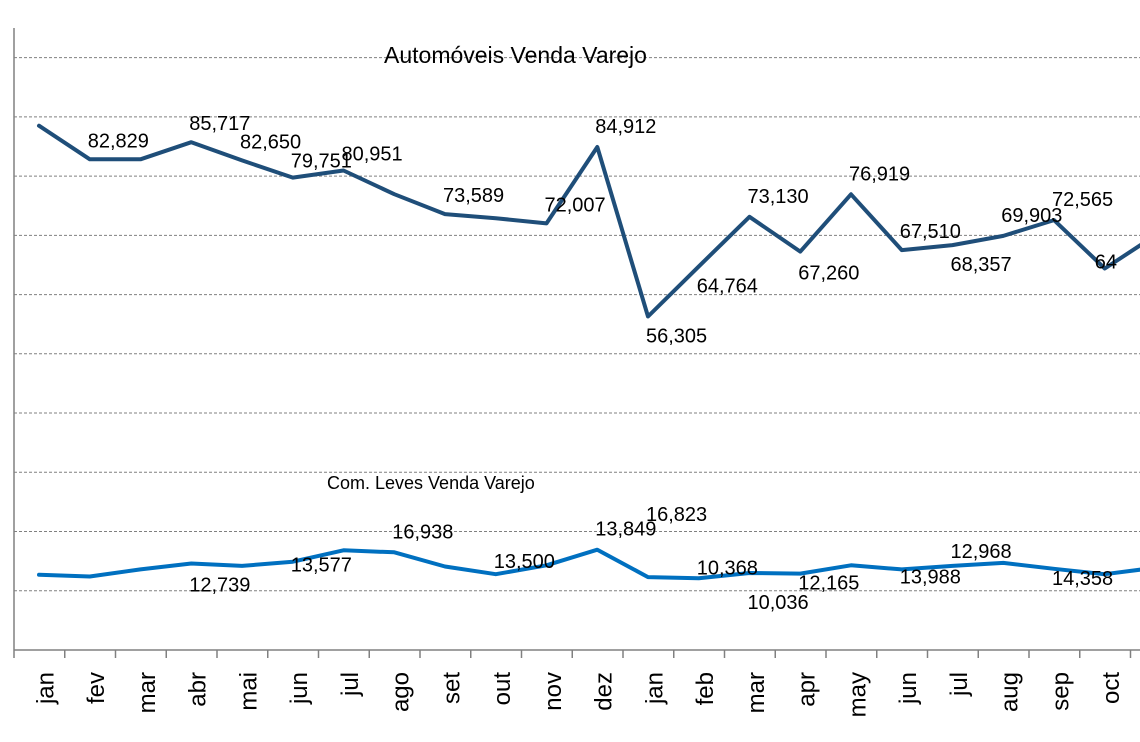  I want to click on data-label: 69,903, so click(1031, 216).